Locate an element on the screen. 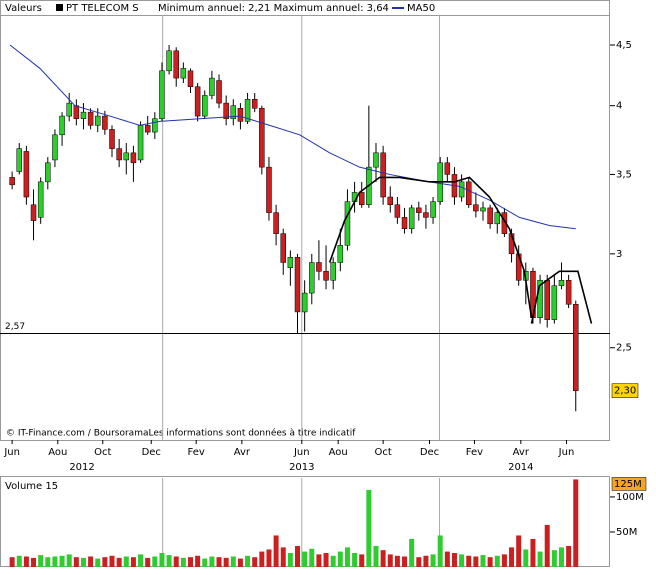 Image resolution: width=656 pixels, height=575 pixels. y-tick-label: 3 is located at coordinates (619, 254).